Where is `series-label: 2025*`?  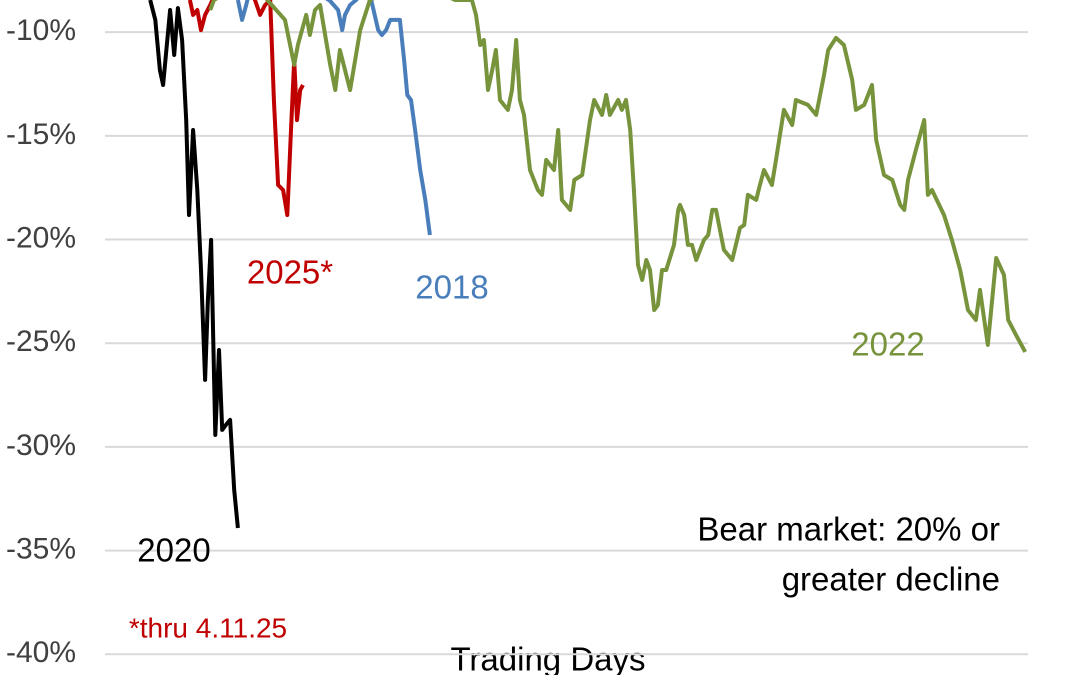
series-label: 2025* is located at coordinates (290, 272).